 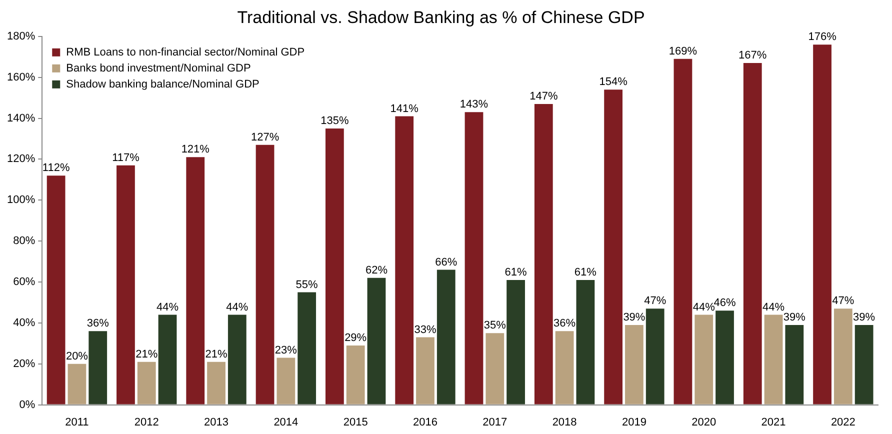 What do you see at coordinates (286, 422) in the screenshot?
I see `x-tick-label: 2014` at bounding box center [286, 422].